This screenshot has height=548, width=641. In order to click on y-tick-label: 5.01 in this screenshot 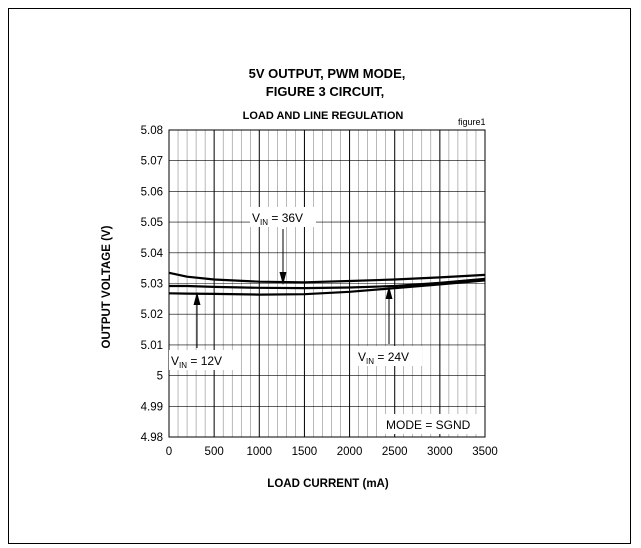, I will do `click(152, 346)`.